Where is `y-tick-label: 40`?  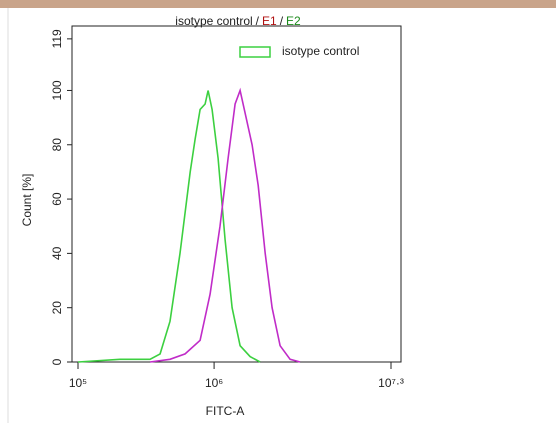 y-tick-label: 40 is located at coordinates (57, 253).